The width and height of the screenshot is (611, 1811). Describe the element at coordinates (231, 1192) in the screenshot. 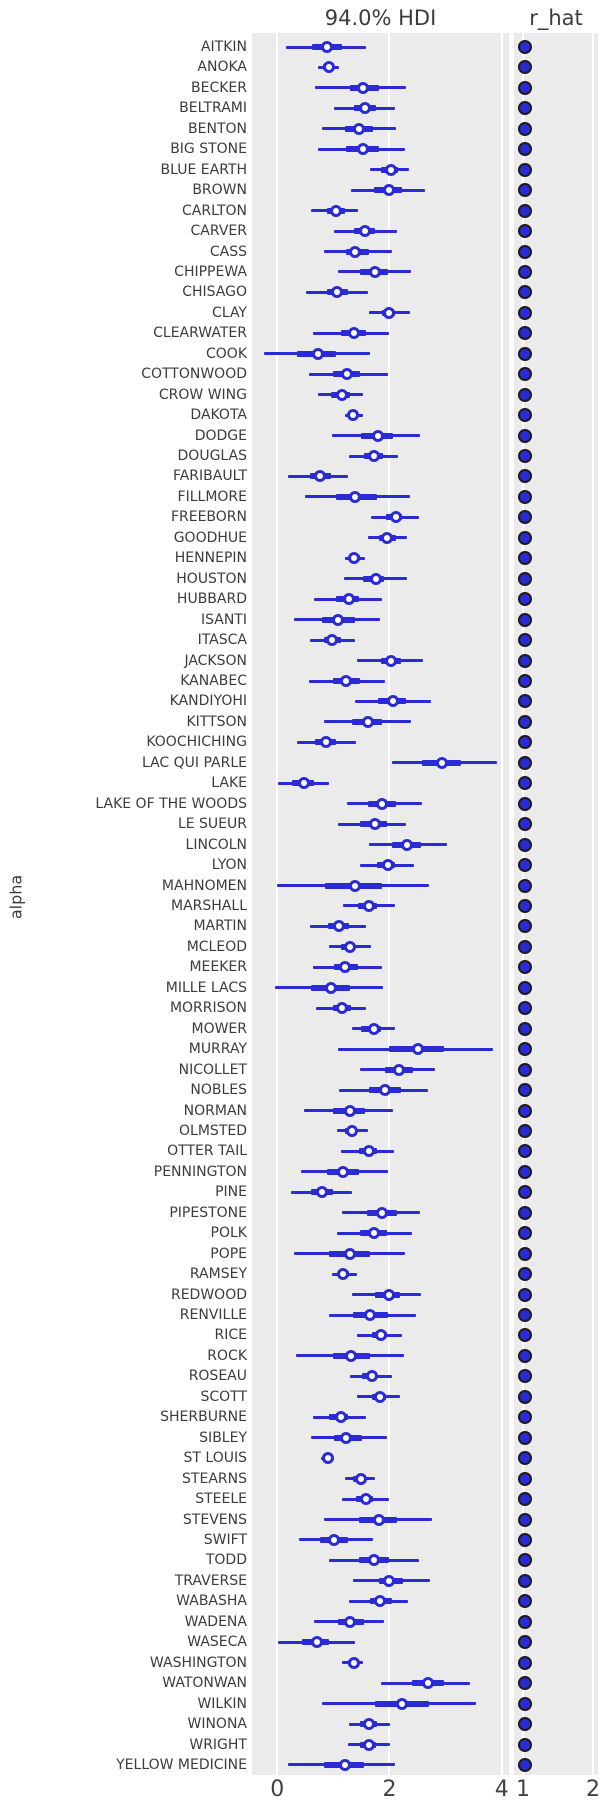

I see `county-label: PINE` at that location.